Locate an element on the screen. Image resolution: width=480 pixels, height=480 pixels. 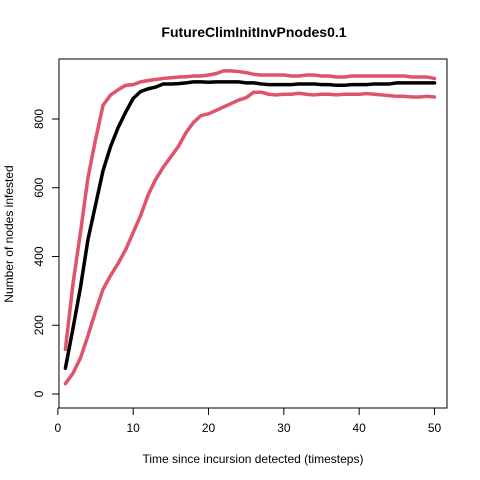
x-tick-label: 0 is located at coordinates (58, 428).